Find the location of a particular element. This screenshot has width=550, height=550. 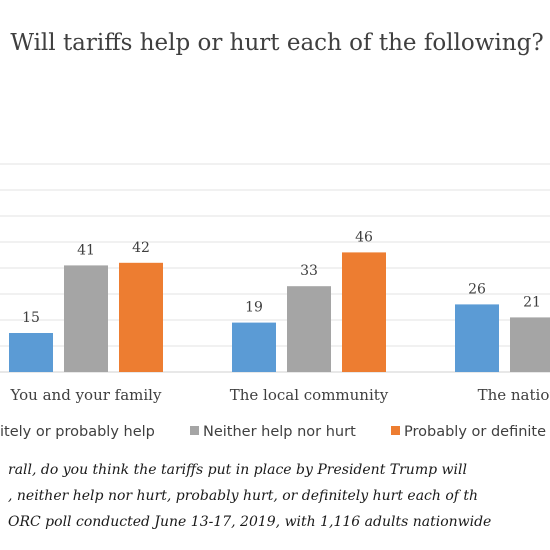

legend-item: itely or probably help is located at coordinates (77, 432).